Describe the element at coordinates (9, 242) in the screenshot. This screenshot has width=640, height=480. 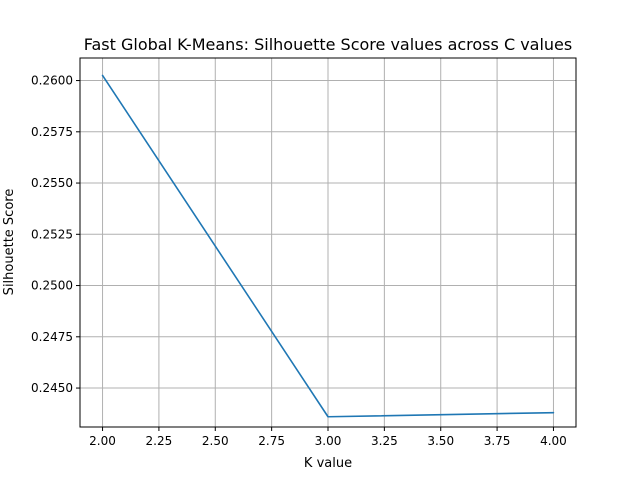
I see `y-axis-label: Silhouette Score` at that location.